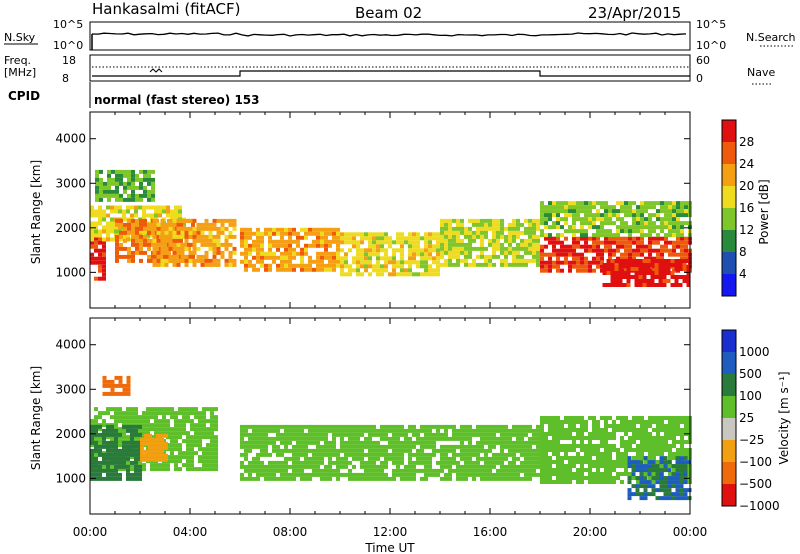 The image size is (800, 554). I want to click on colorbar-tick-label: 500, so click(750, 374).